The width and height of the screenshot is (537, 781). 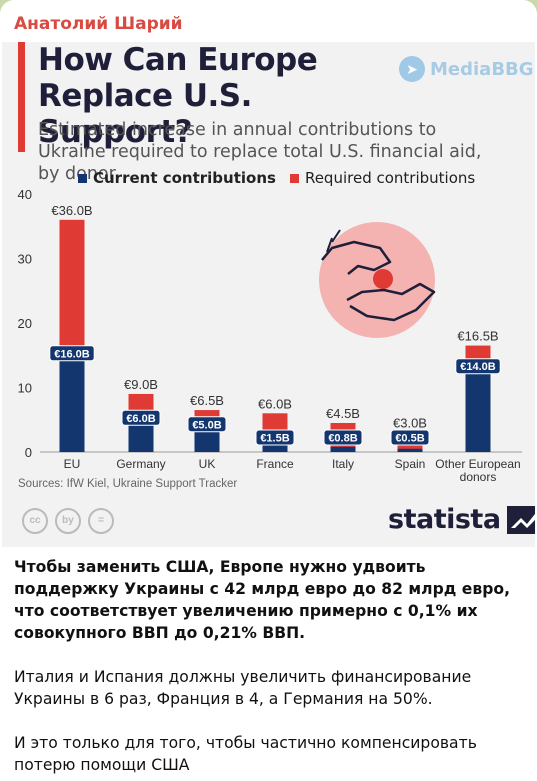 I want to click on statista-logo: statista, so click(x=461, y=519).